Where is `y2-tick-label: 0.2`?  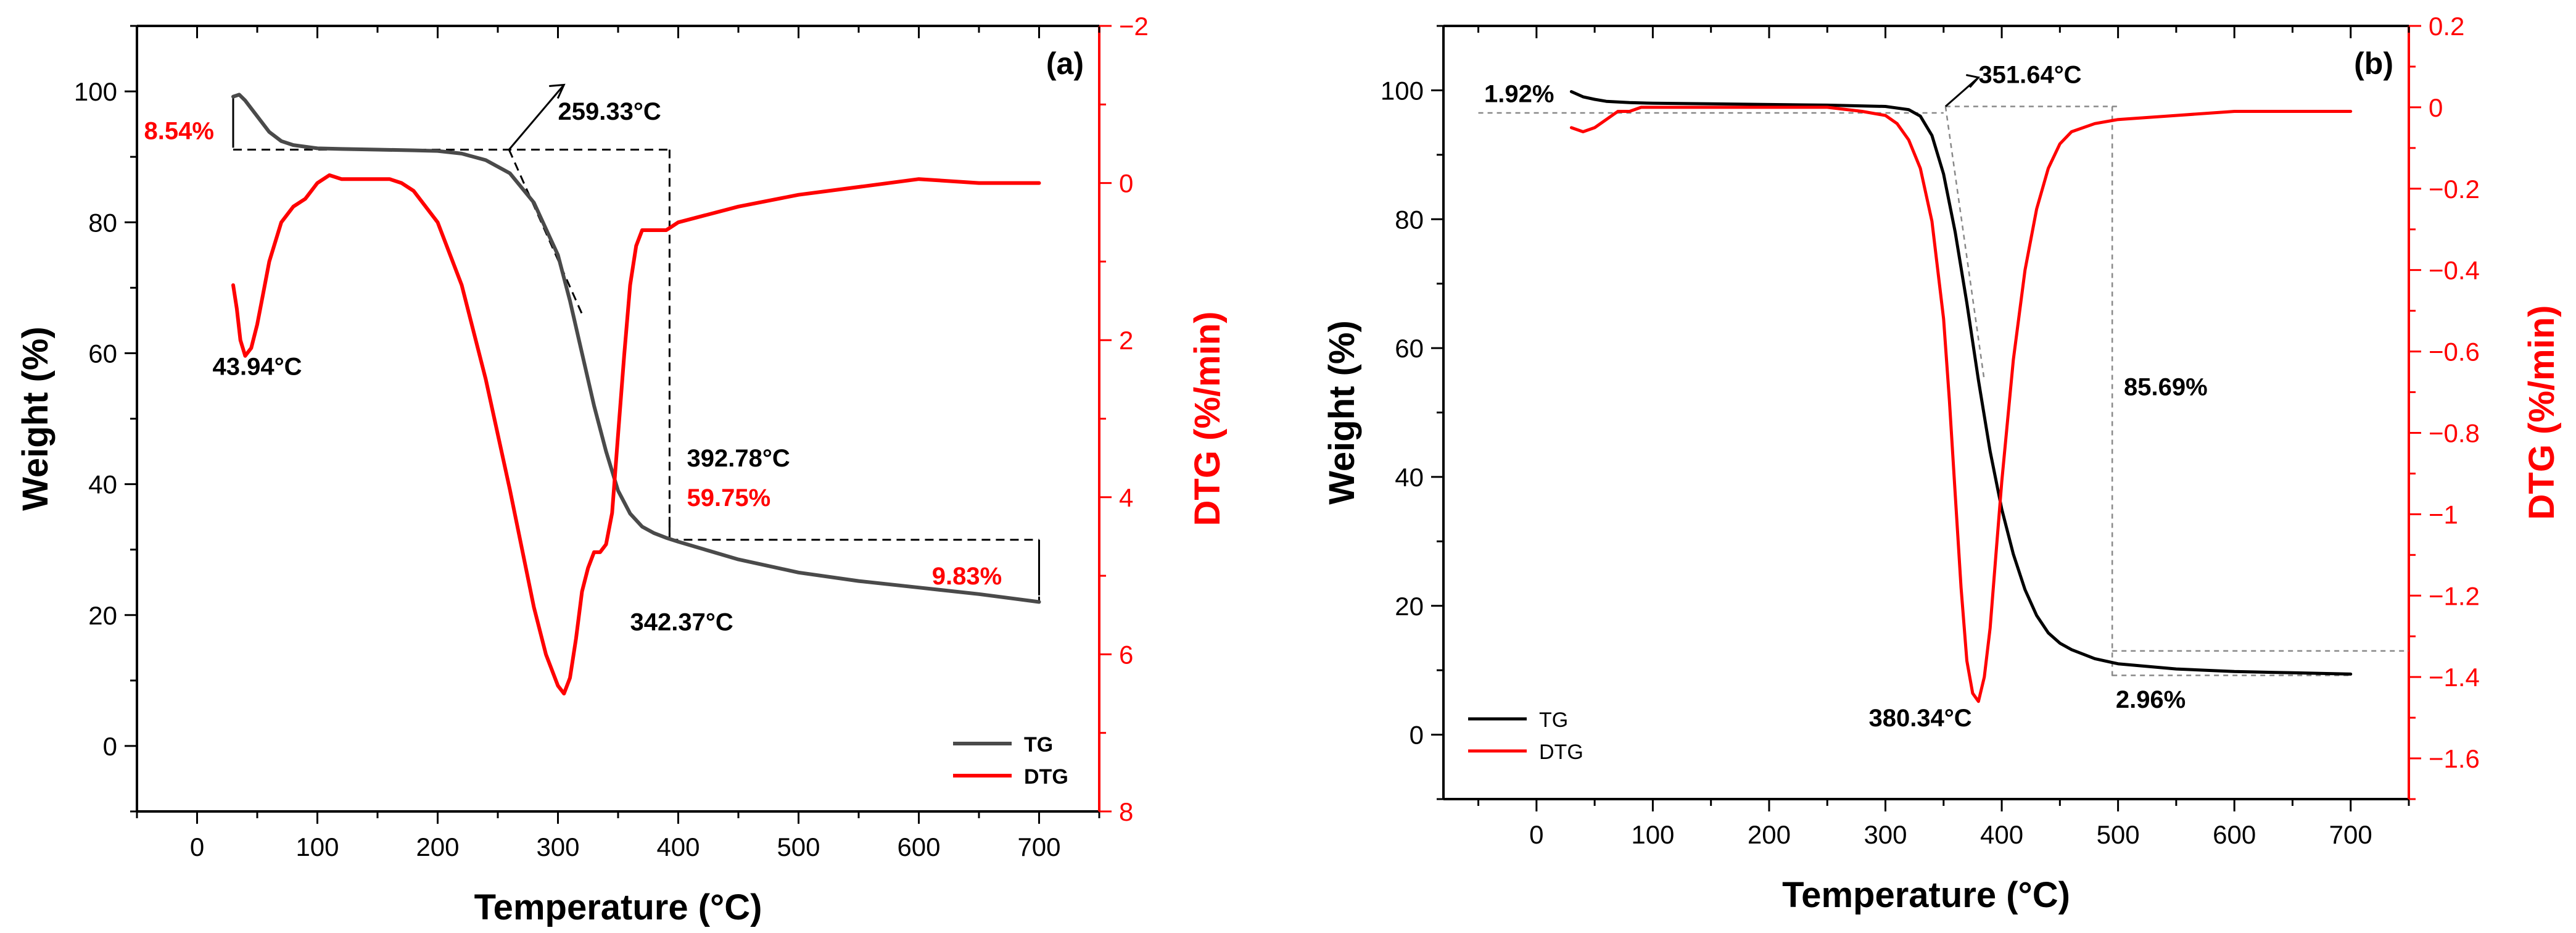
y2-tick-label: 0.2 is located at coordinates (2446, 26).